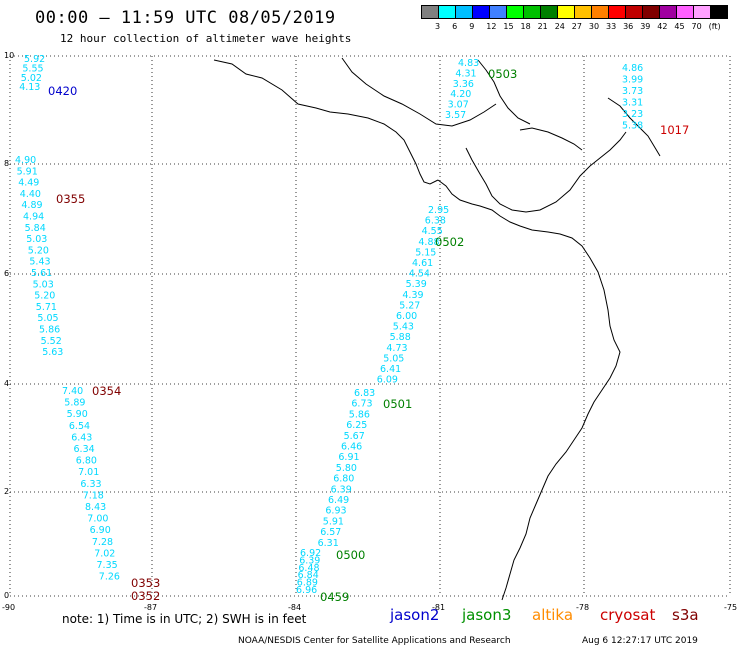 This screenshot has width=740, height=650. What do you see at coordinates (361, 404) in the screenshot?
I see `wave-height-value: 6.73` at bounding box center [361, 404].